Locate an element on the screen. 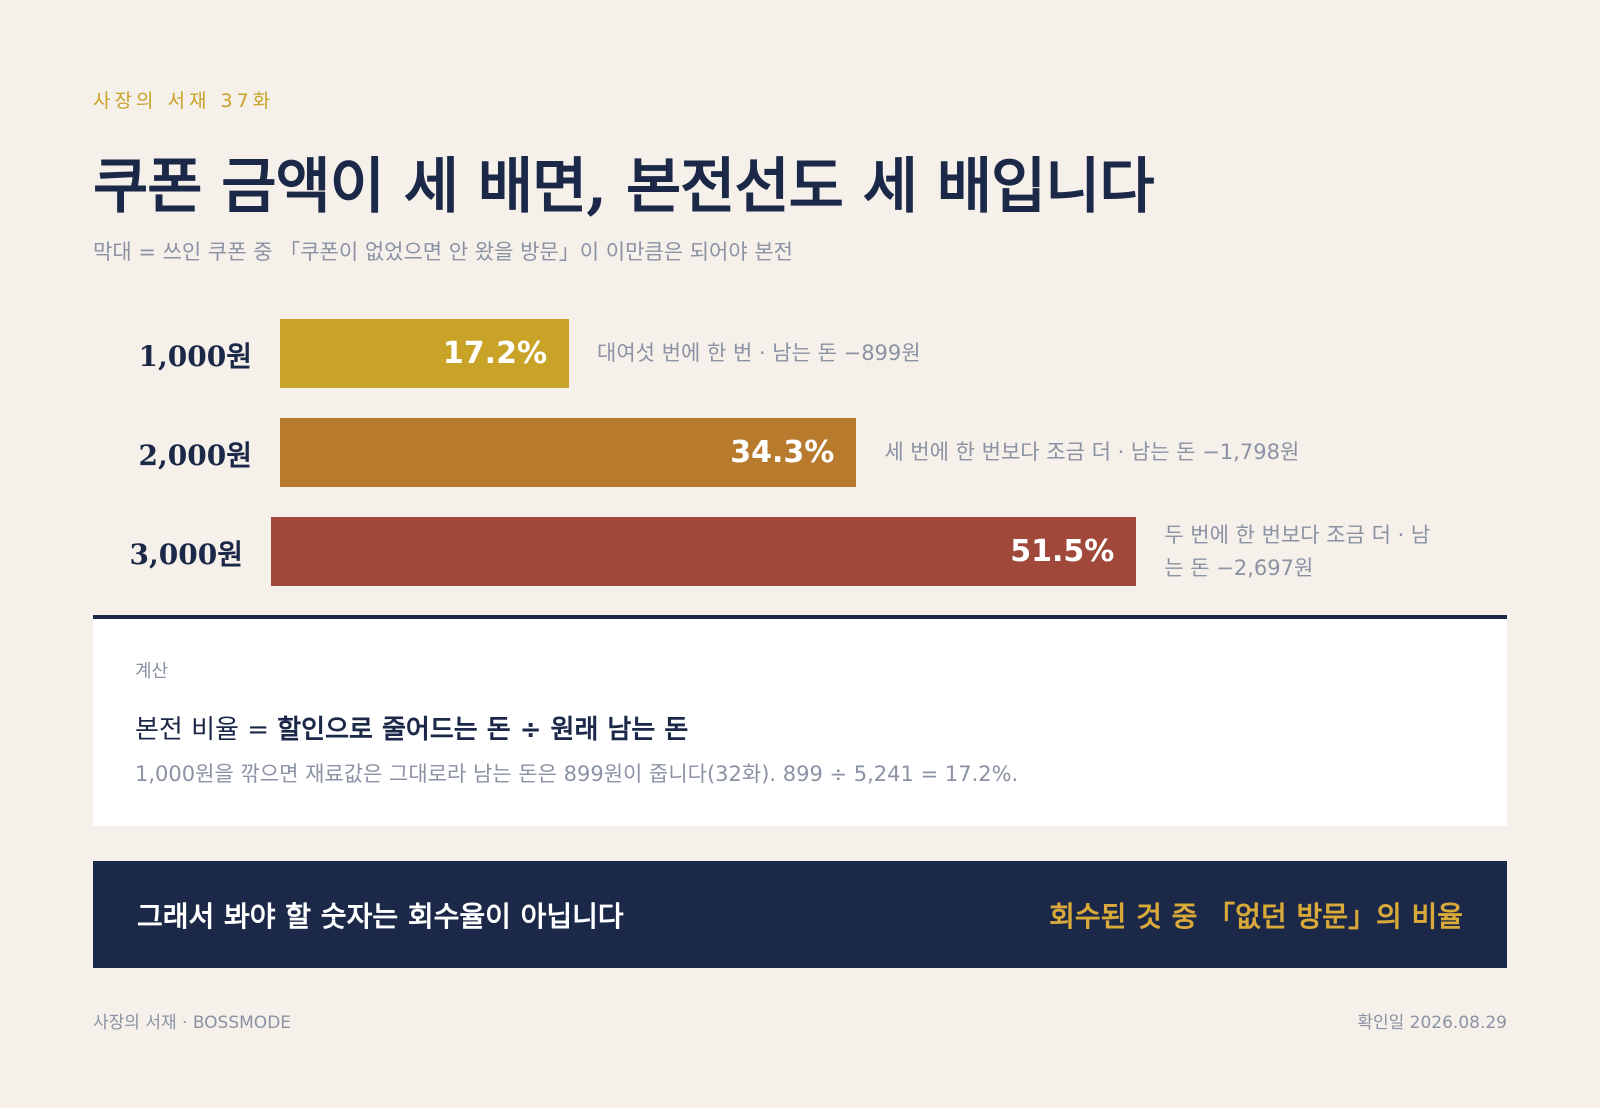 This screenshot has height=1108, width=1600. banner-left-text: 그래서 봐야 할 숫자는 회수율이 아닙니다 is located at coordinates (380, 916).